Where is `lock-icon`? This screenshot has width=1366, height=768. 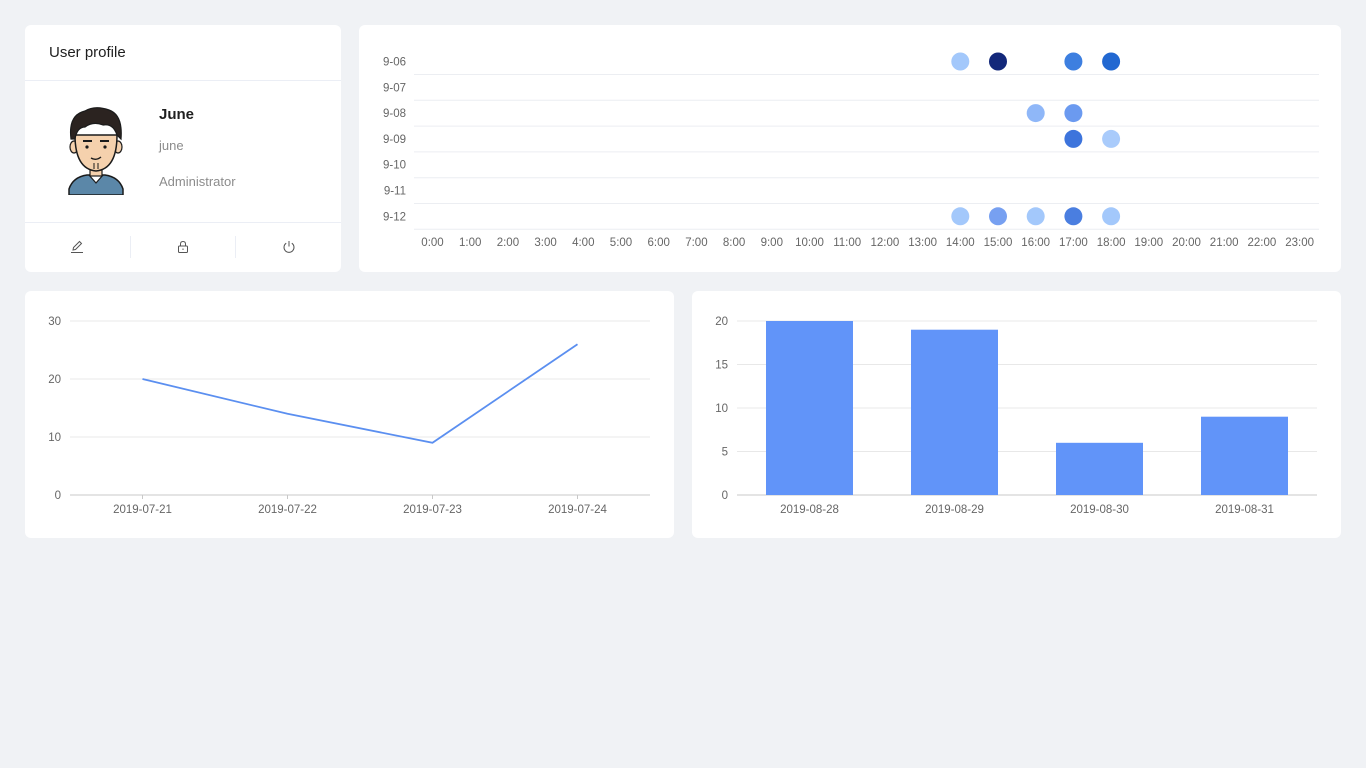
lock-icon is located at coordinates (183, 246).